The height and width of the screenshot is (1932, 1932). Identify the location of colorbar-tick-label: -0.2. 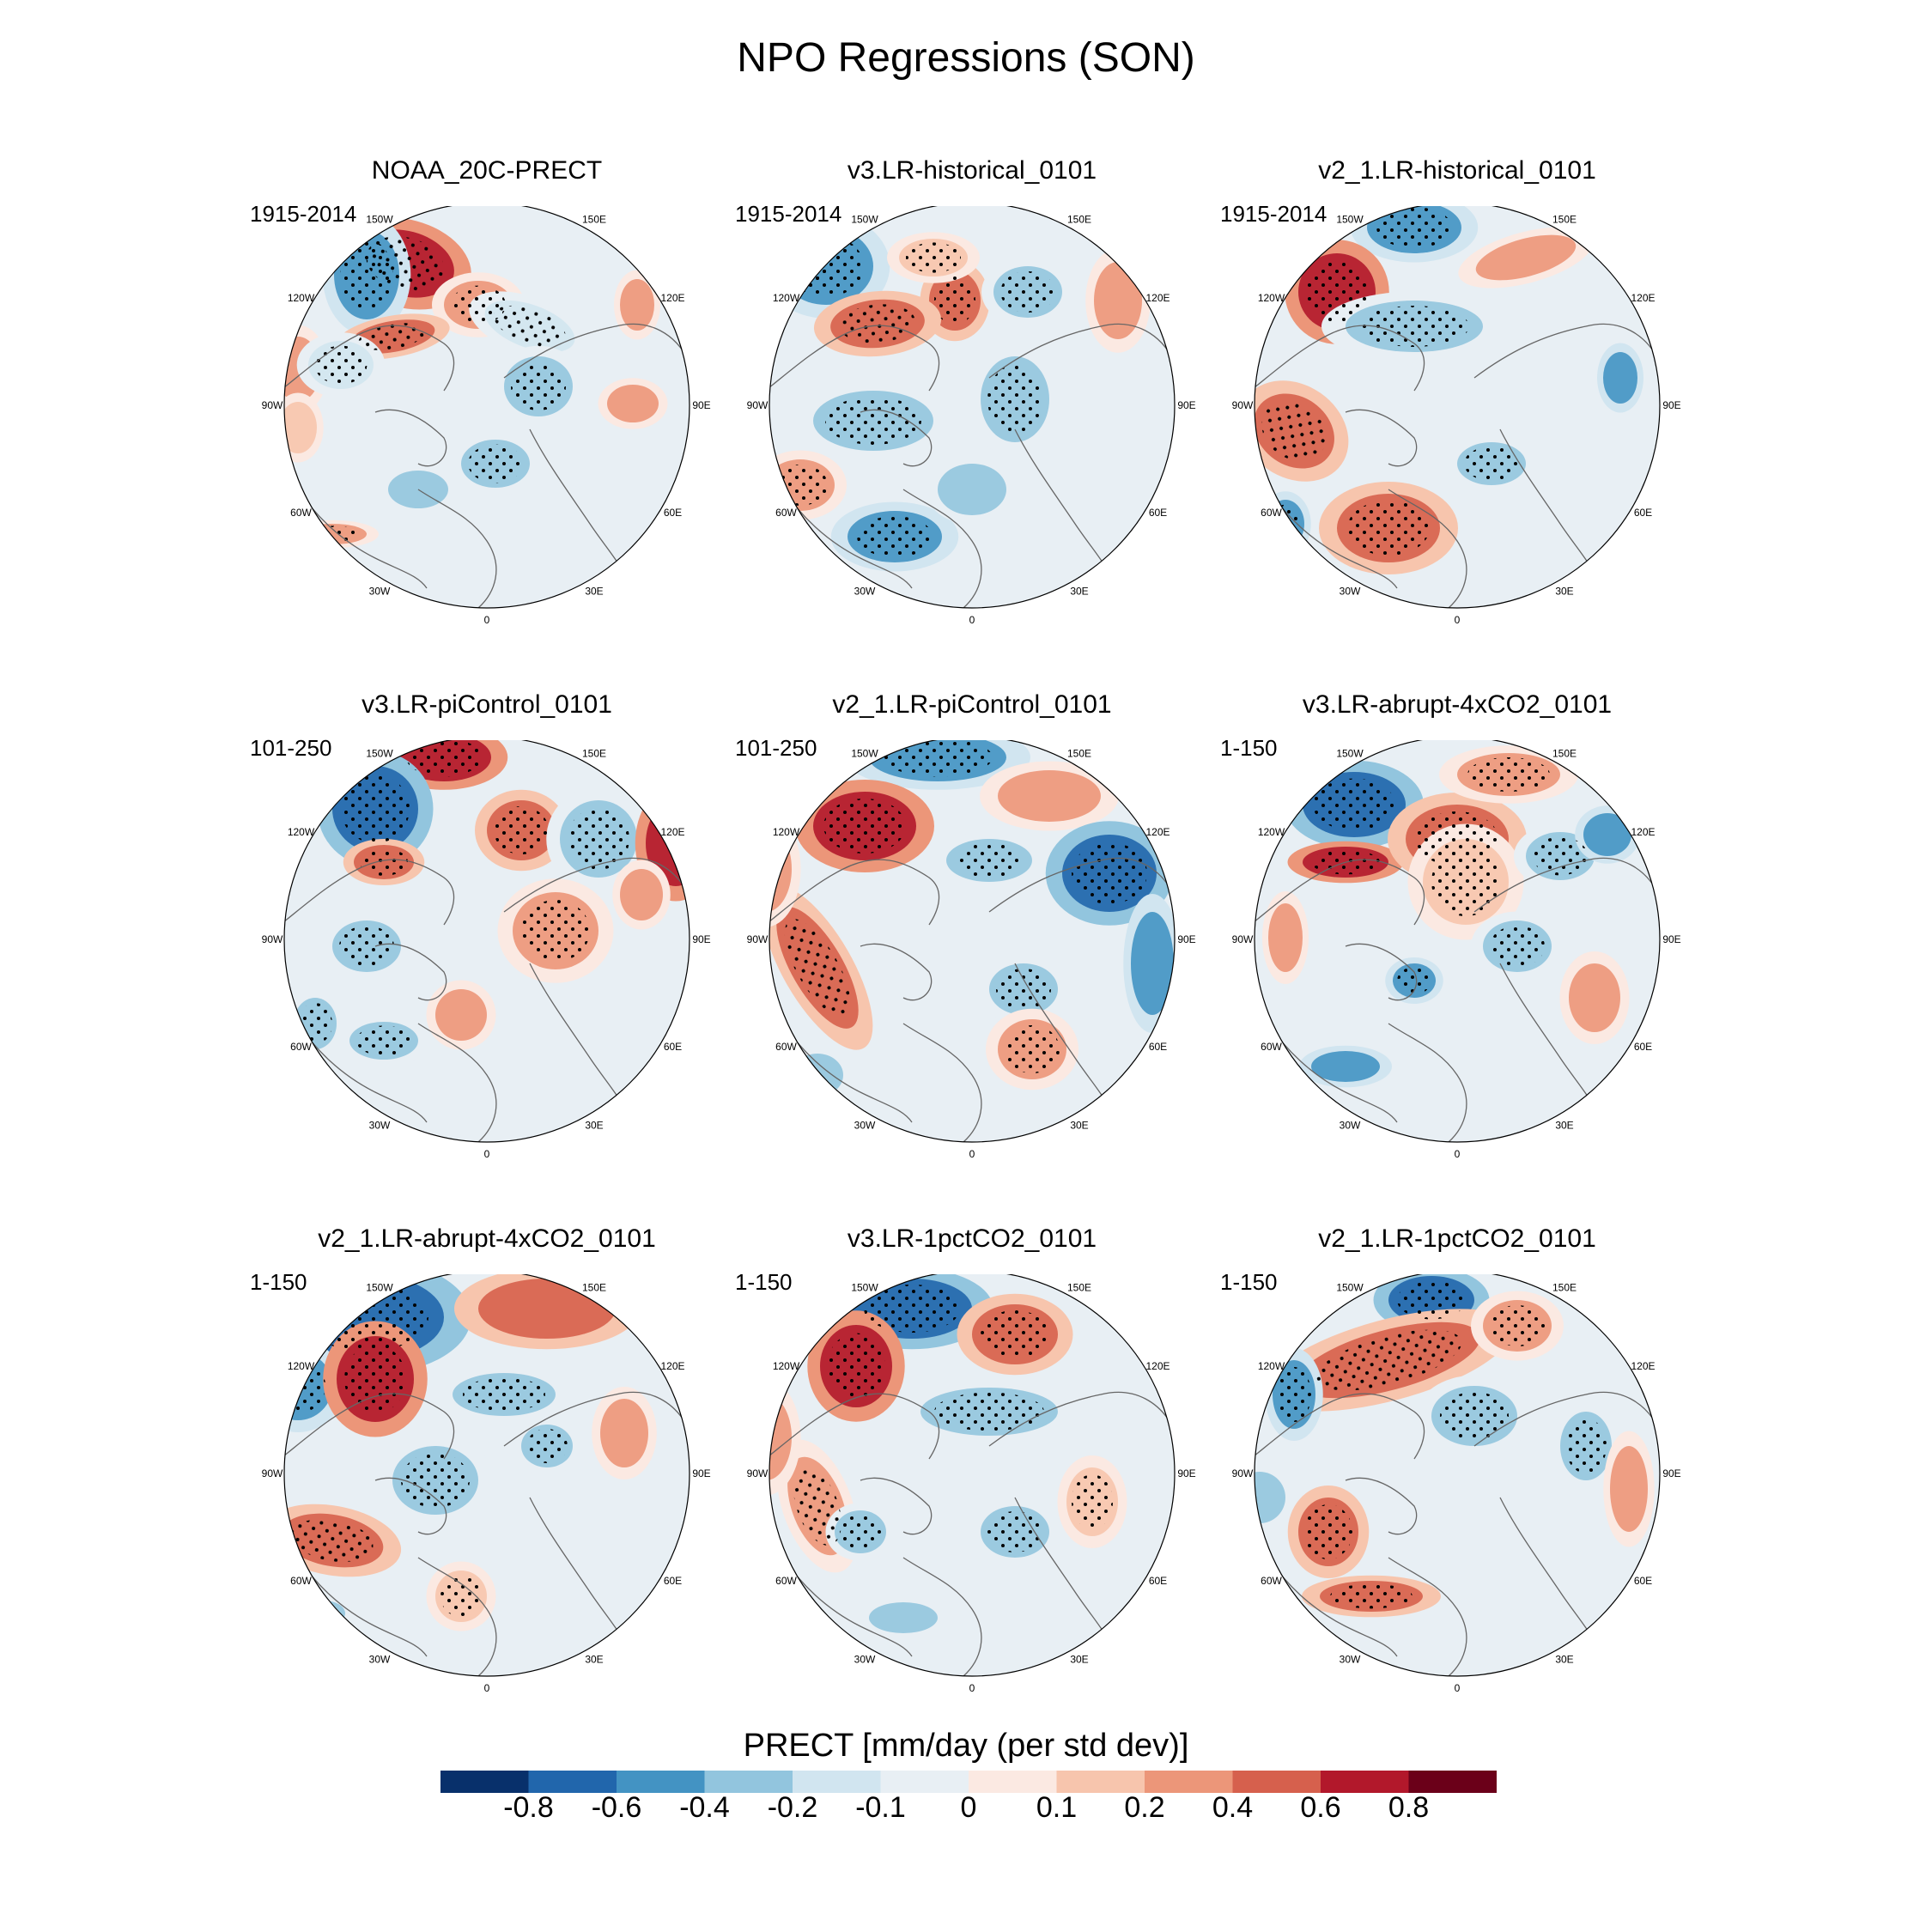
(792, 1807).